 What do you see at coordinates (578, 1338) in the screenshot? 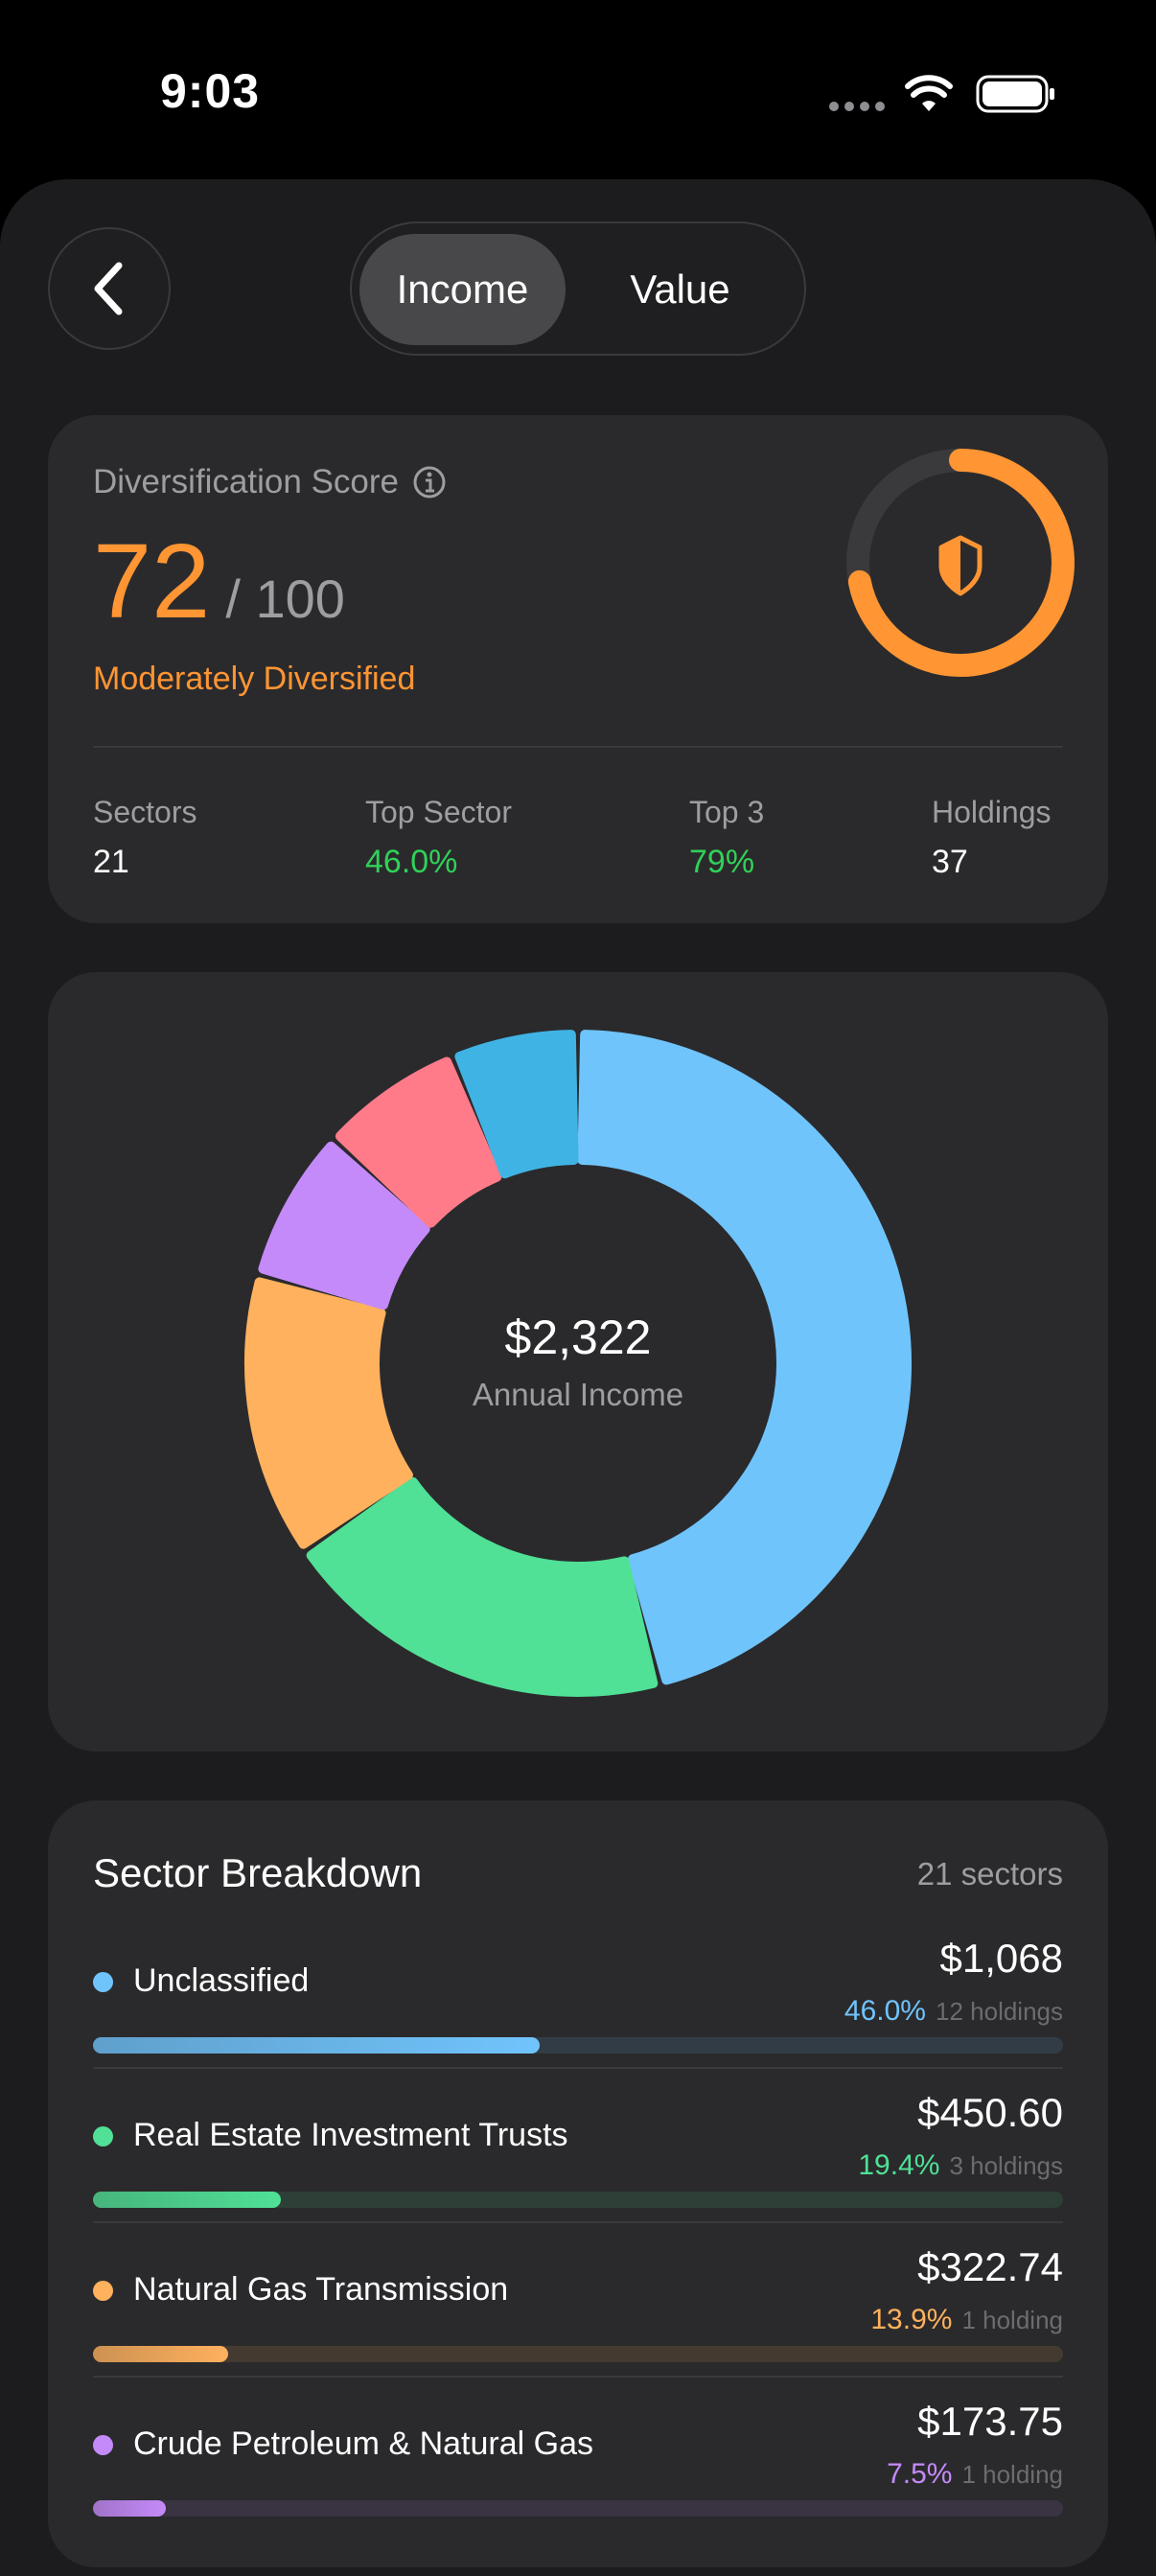
I see `donut-center-value: $2,322` at bounding box center [578, 1338].